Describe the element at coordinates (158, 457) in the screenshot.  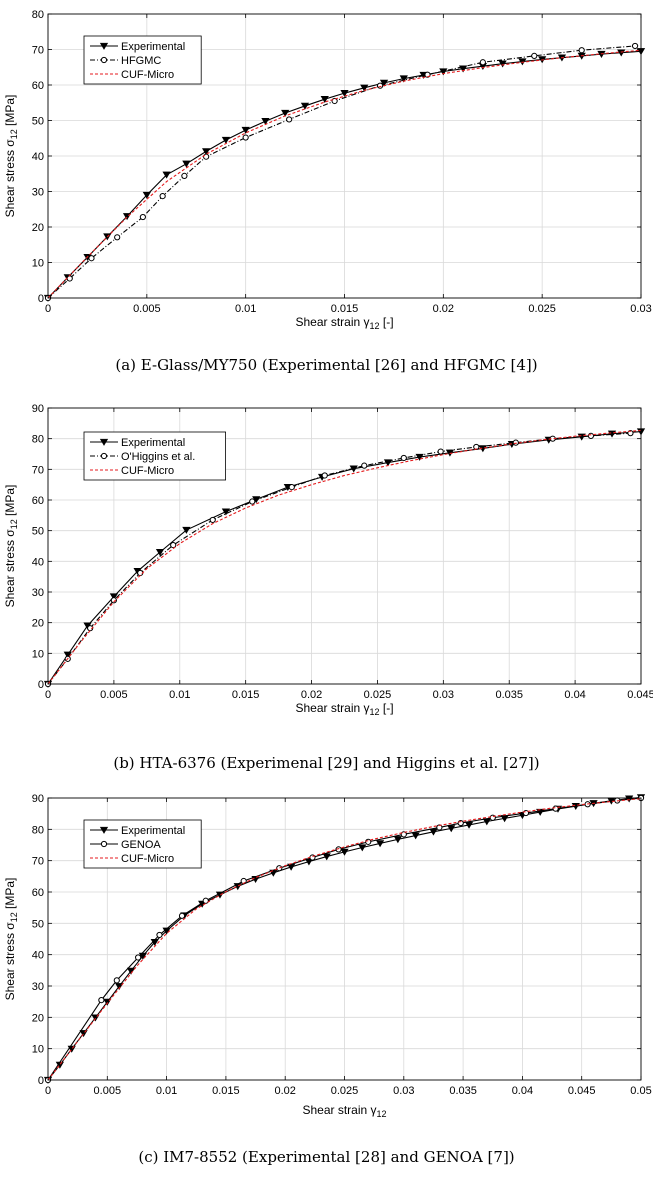
I see `legend-label-o-higgins-et-al: O'Higgins et al.` at that location.